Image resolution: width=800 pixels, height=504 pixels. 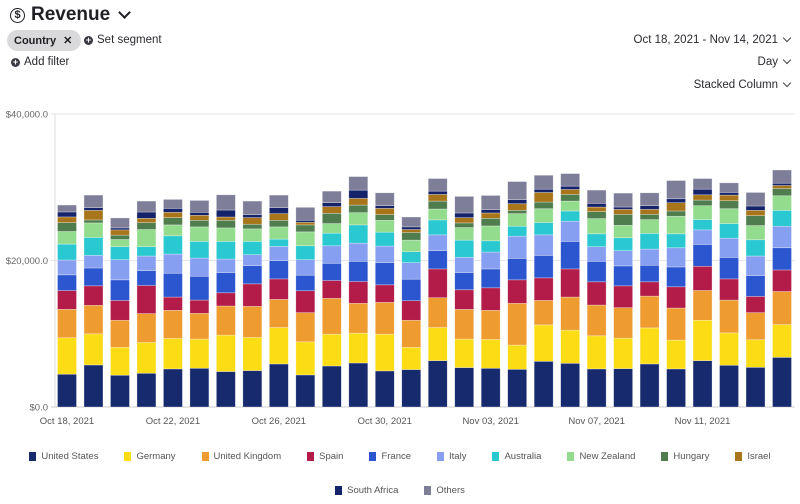 I want to click on interval-dropdown: Day, so click(x=775, y=61).